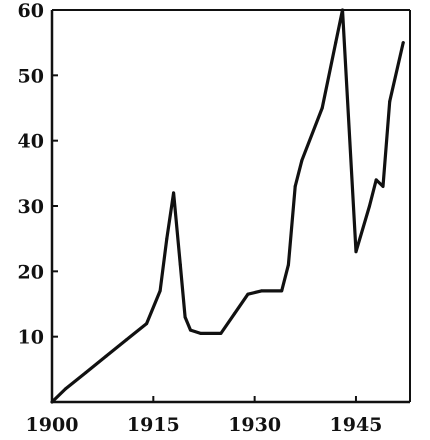 This screenshot has height=440, width=430. I want to click on x-tick-label: 1930, so click(254, 425).